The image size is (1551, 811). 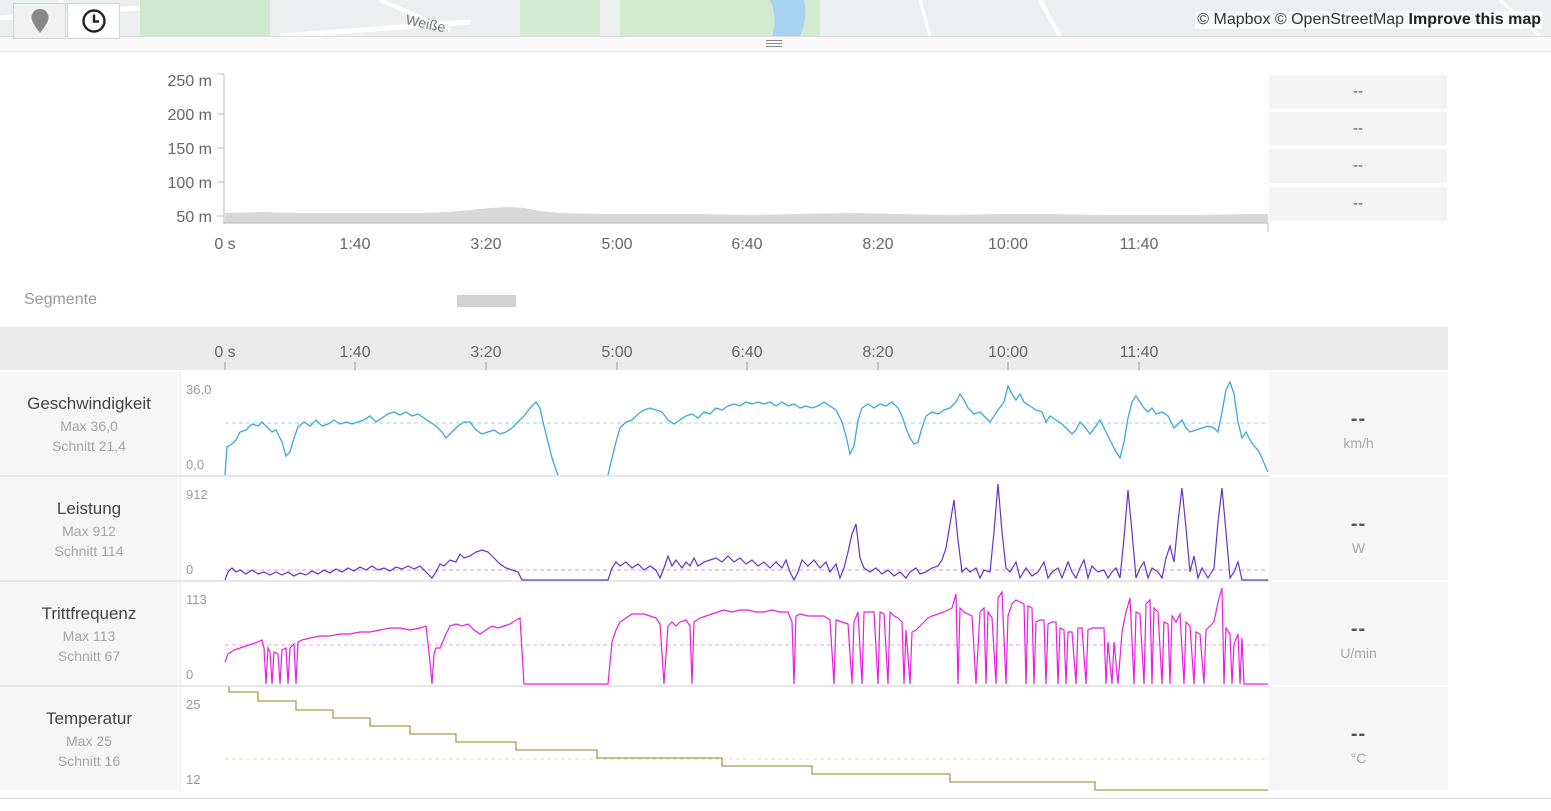 What do you see at coordinates (60, 299) in the screenshot?
I see `segments-label: Segmente` at bounding box center [60, 299].